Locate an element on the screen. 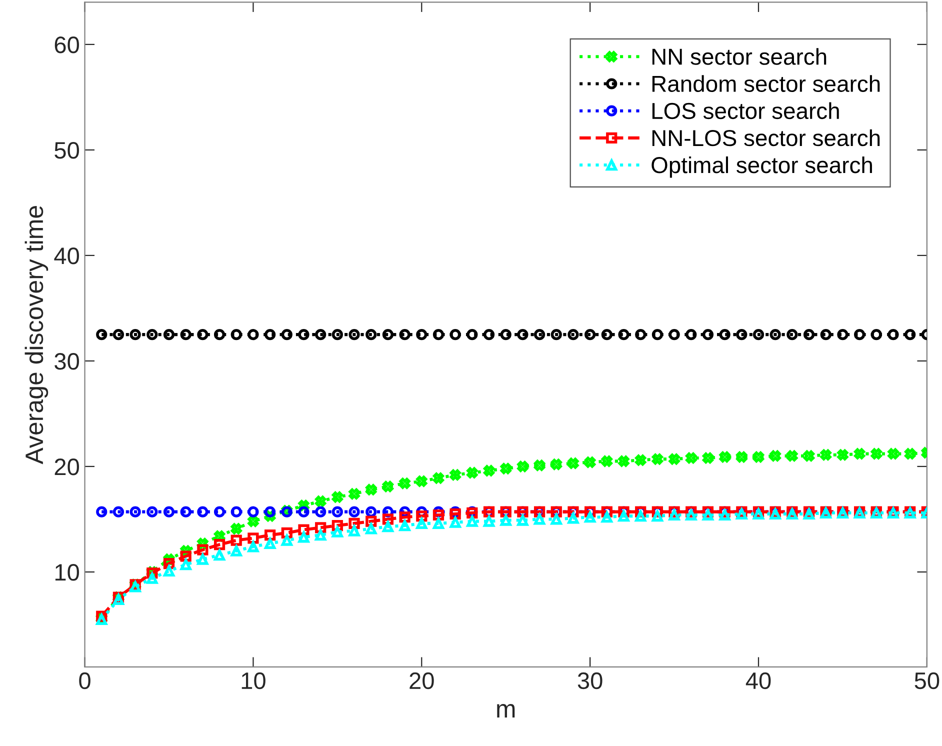 The height and width of the screenshot is (746, 942). y-tick-label: 20 is located at coordinates (66, 467).